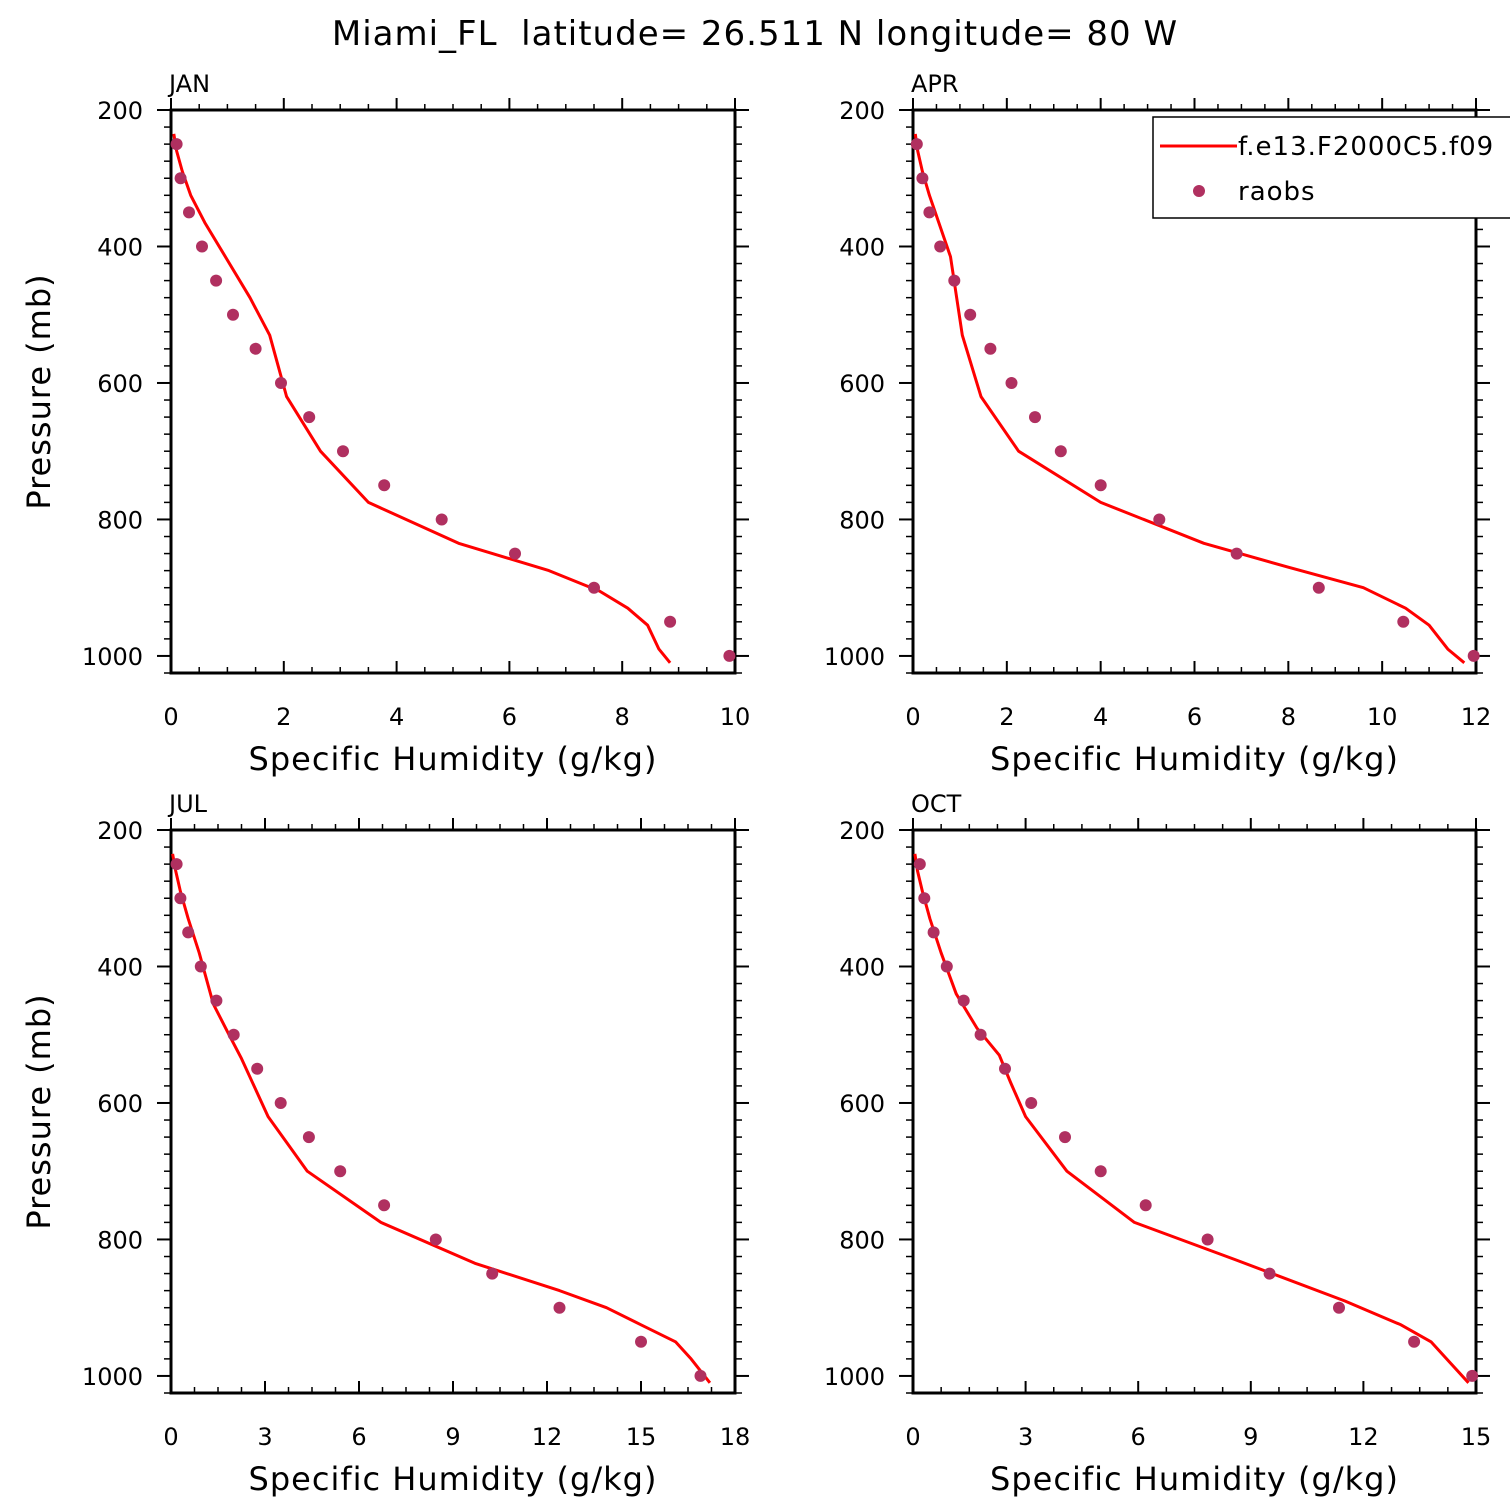 This screenshot has height=1510, width=1510. I want to click on panel-label: OCT, so click(936, 804).